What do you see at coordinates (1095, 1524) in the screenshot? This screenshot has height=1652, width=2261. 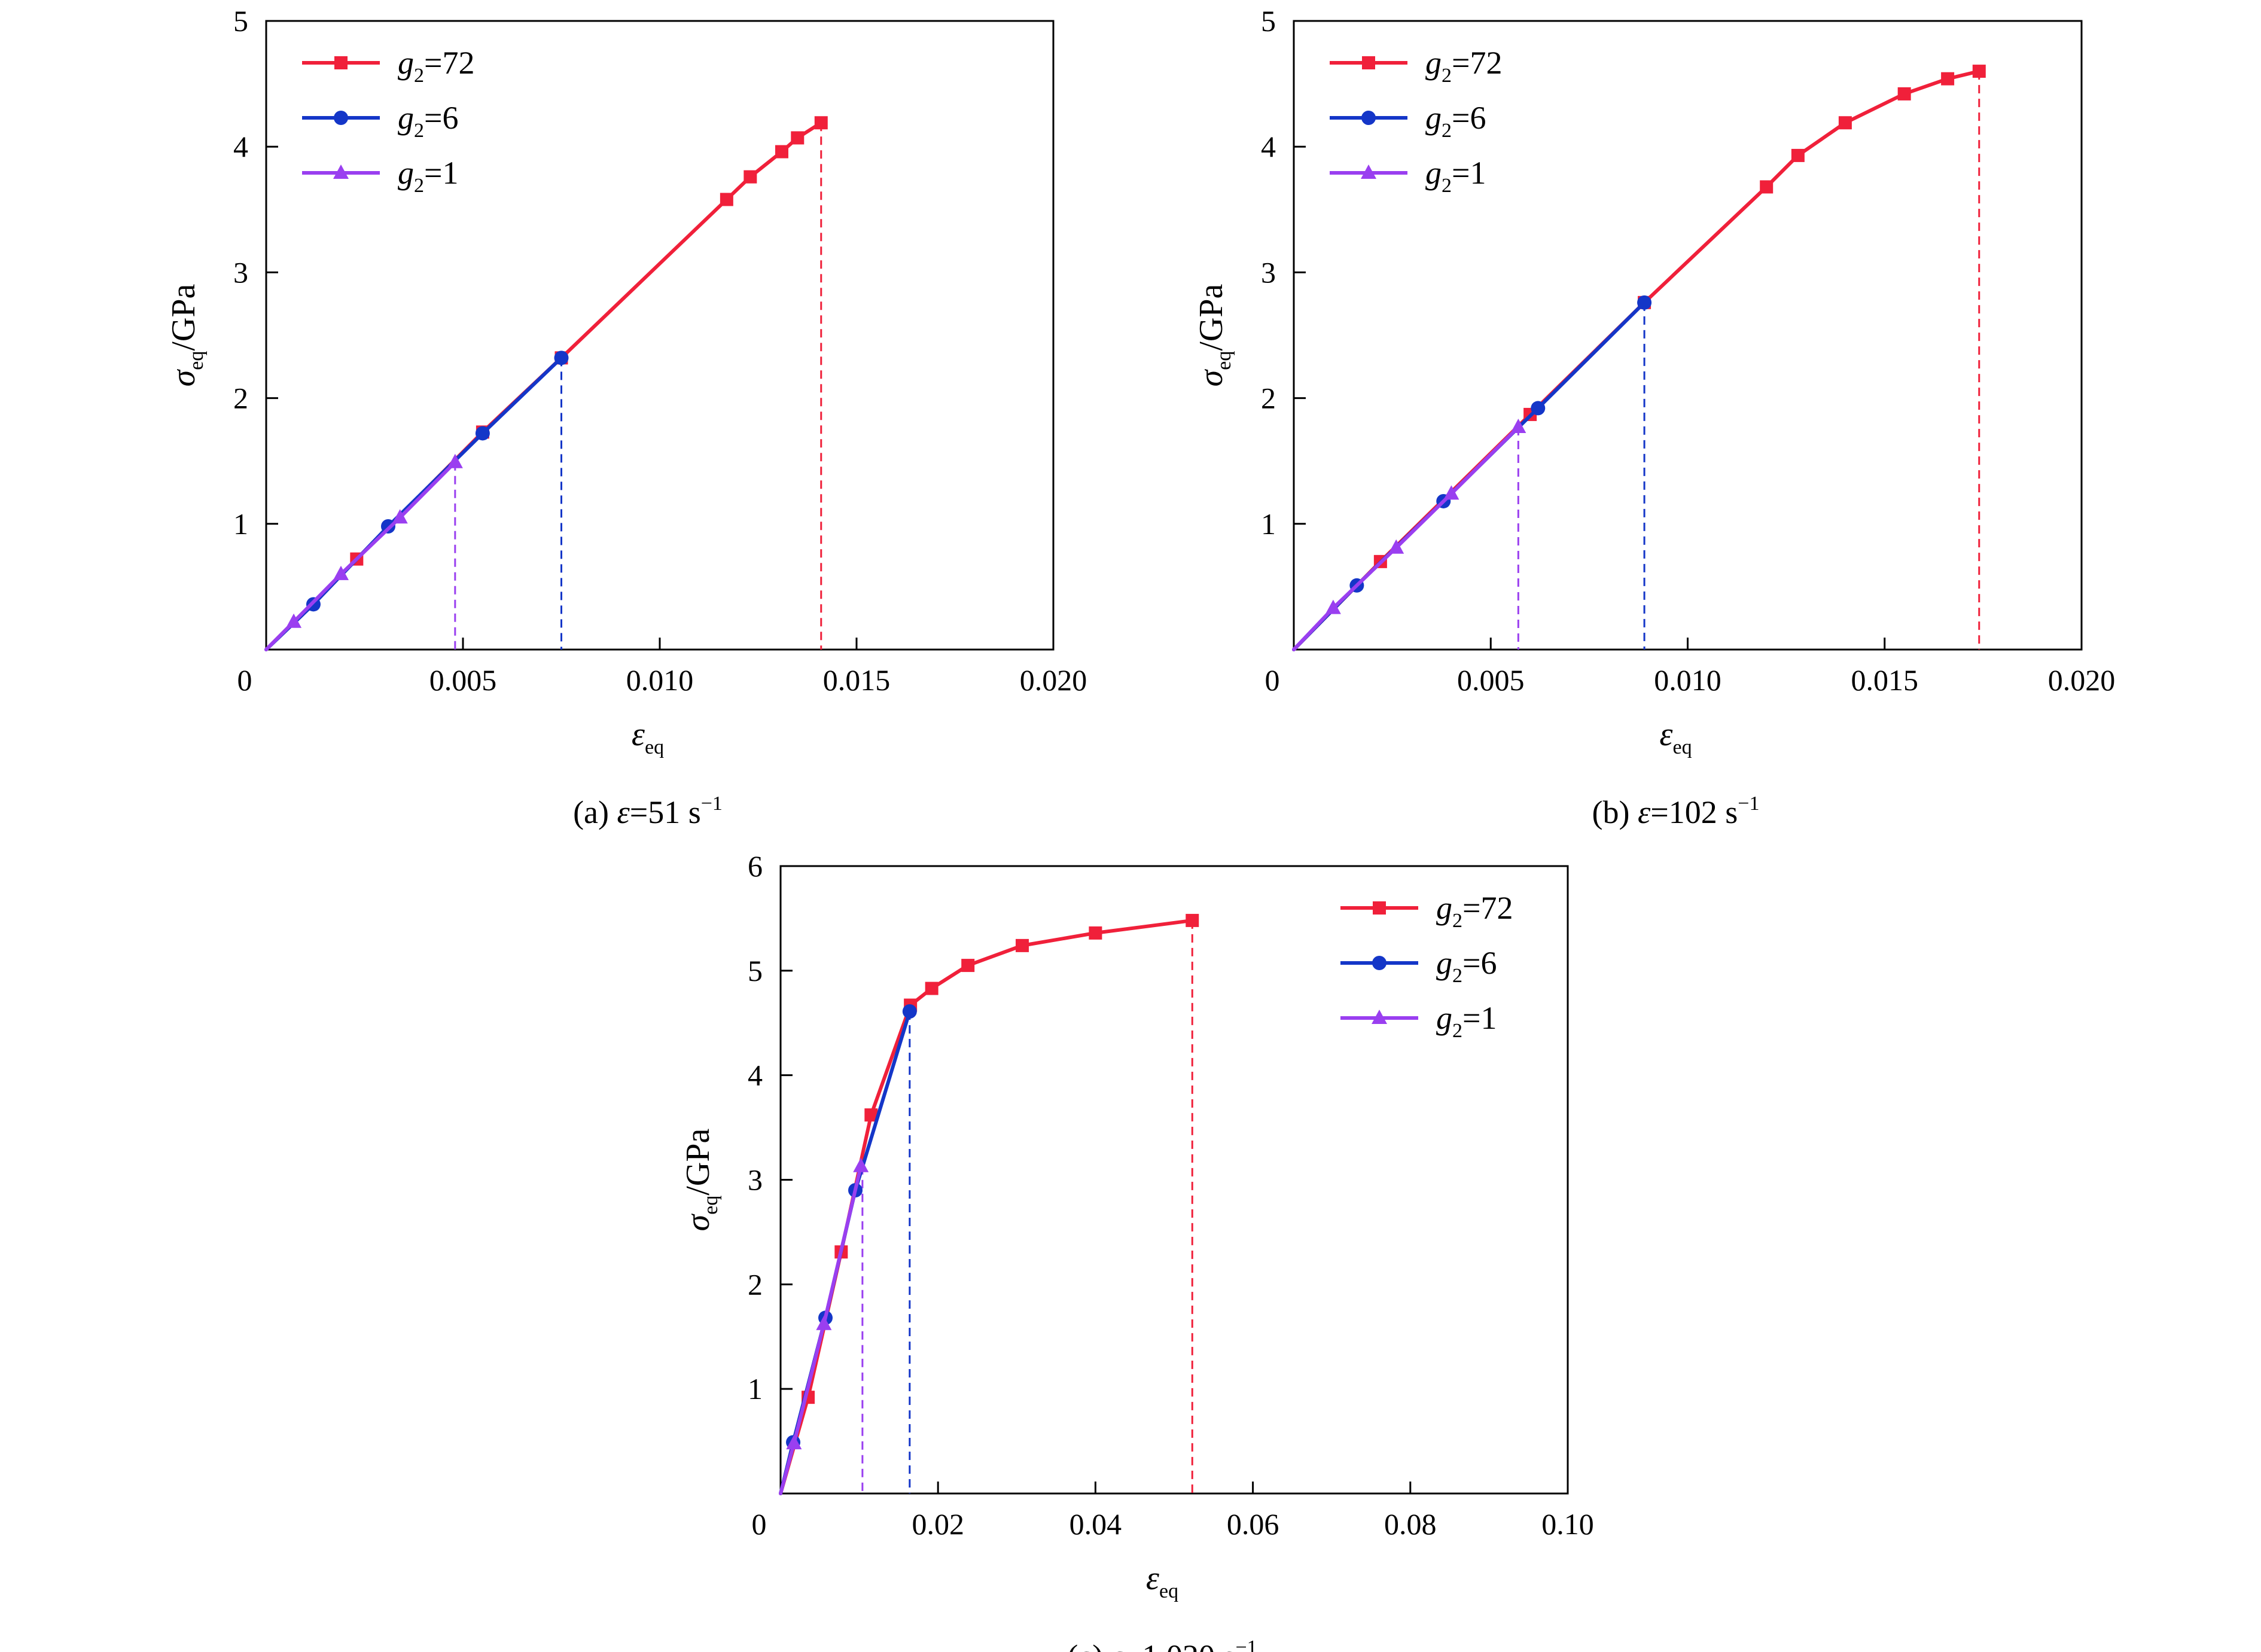 I see `x-tick-label: 0.04` at bounding box center [1095, 1524].